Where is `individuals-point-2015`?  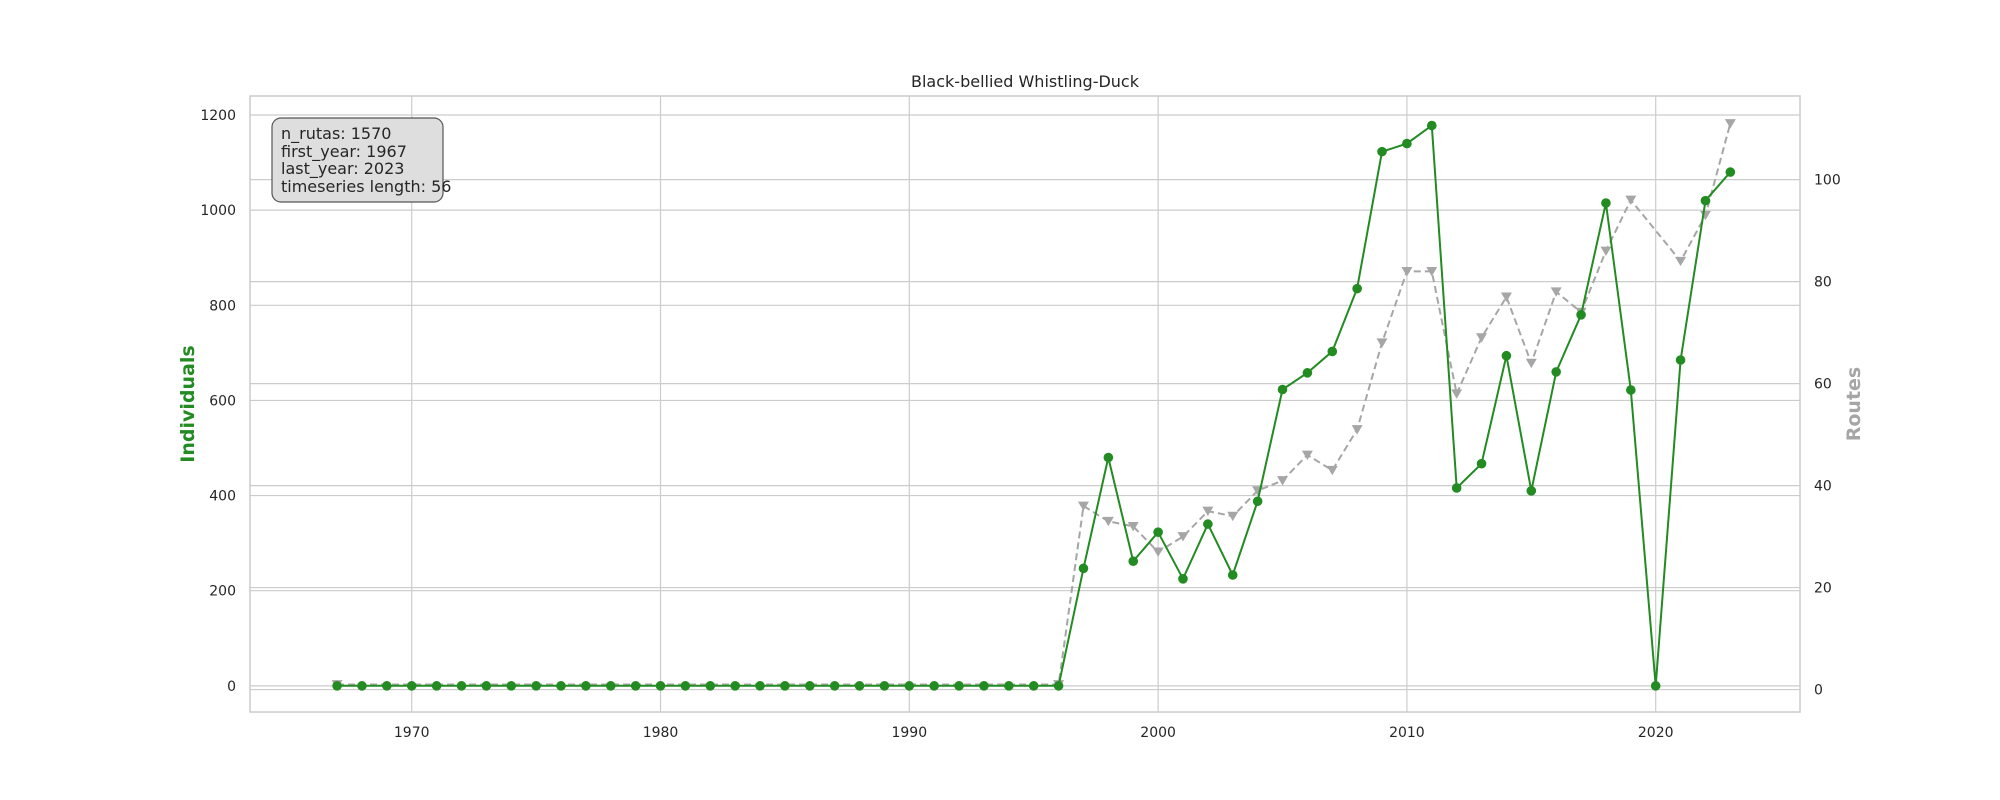 individuals-point-2015 is located at coordinates (1531, 491).